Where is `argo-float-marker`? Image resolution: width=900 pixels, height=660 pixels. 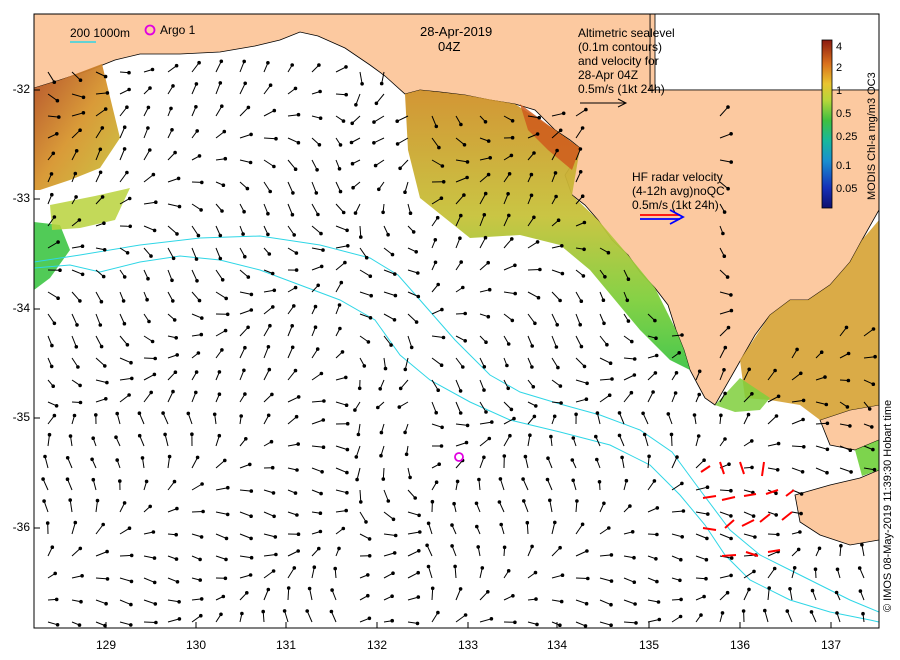
argo-float-marker is located at coordinates (459, 457).